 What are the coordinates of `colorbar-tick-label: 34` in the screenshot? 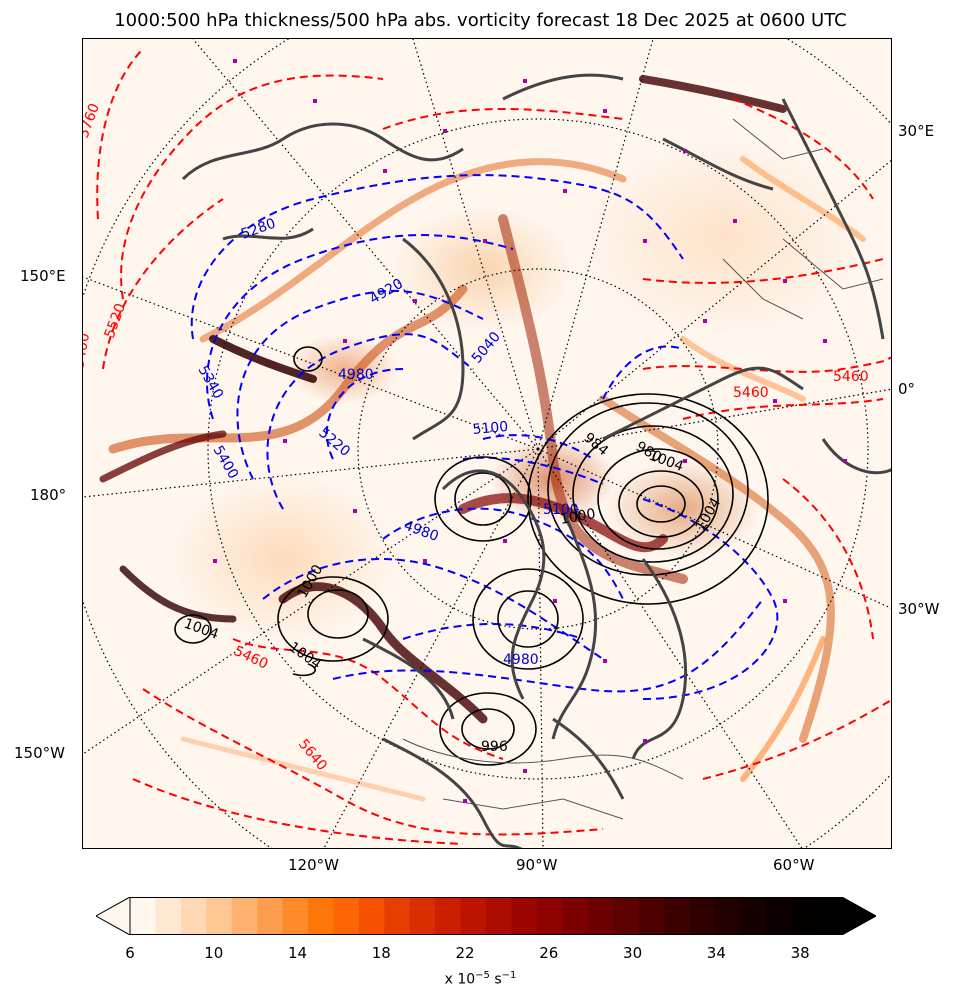 It's located at (716, 953).